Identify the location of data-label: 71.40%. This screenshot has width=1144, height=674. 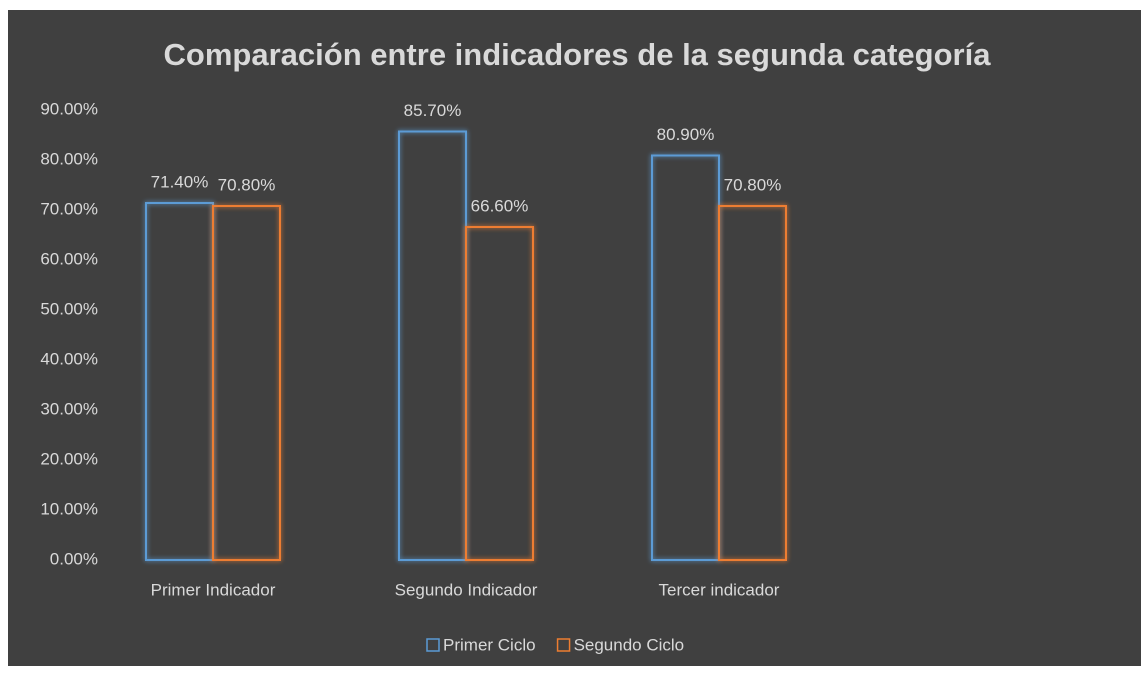
(180, 181).